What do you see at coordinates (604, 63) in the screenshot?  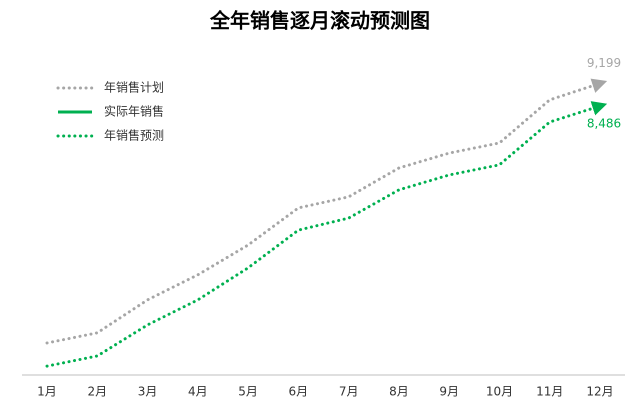 I see `data-label: 9,199` at bounding box center [604, 63].